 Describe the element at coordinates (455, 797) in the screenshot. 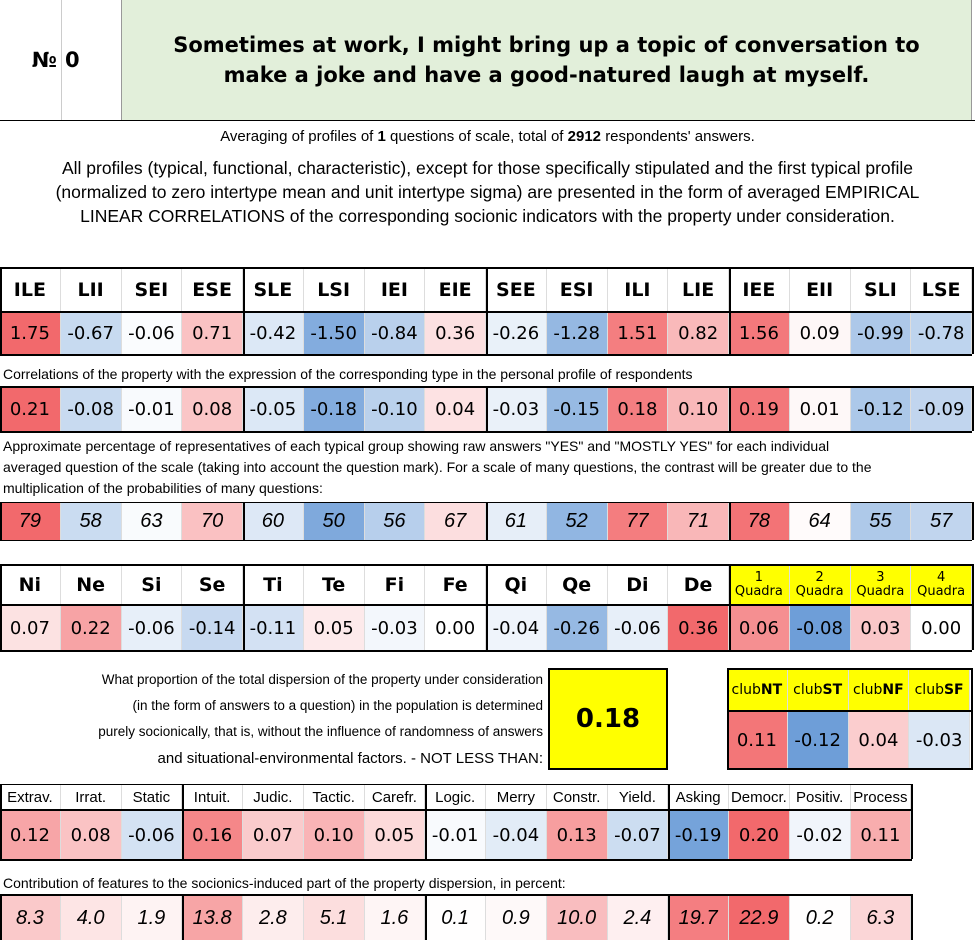

I see `trait-label: Logic.` at that location.